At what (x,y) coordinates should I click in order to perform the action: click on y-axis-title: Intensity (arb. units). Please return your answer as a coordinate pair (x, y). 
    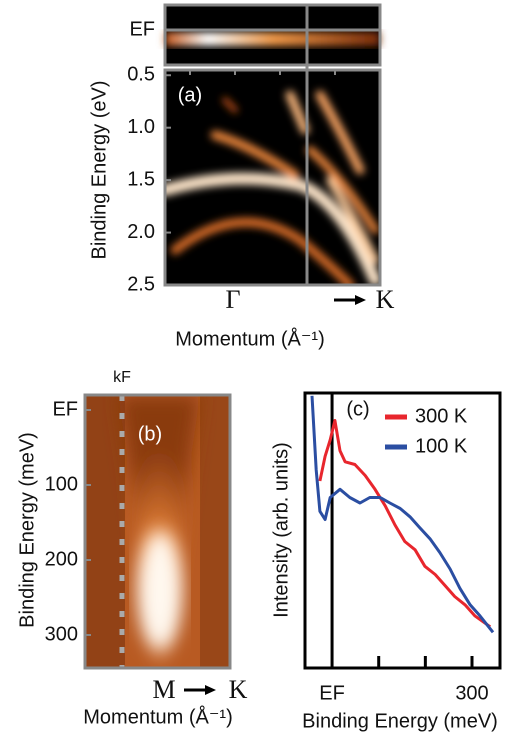
    Looking at the image, I should click on (281, 530).